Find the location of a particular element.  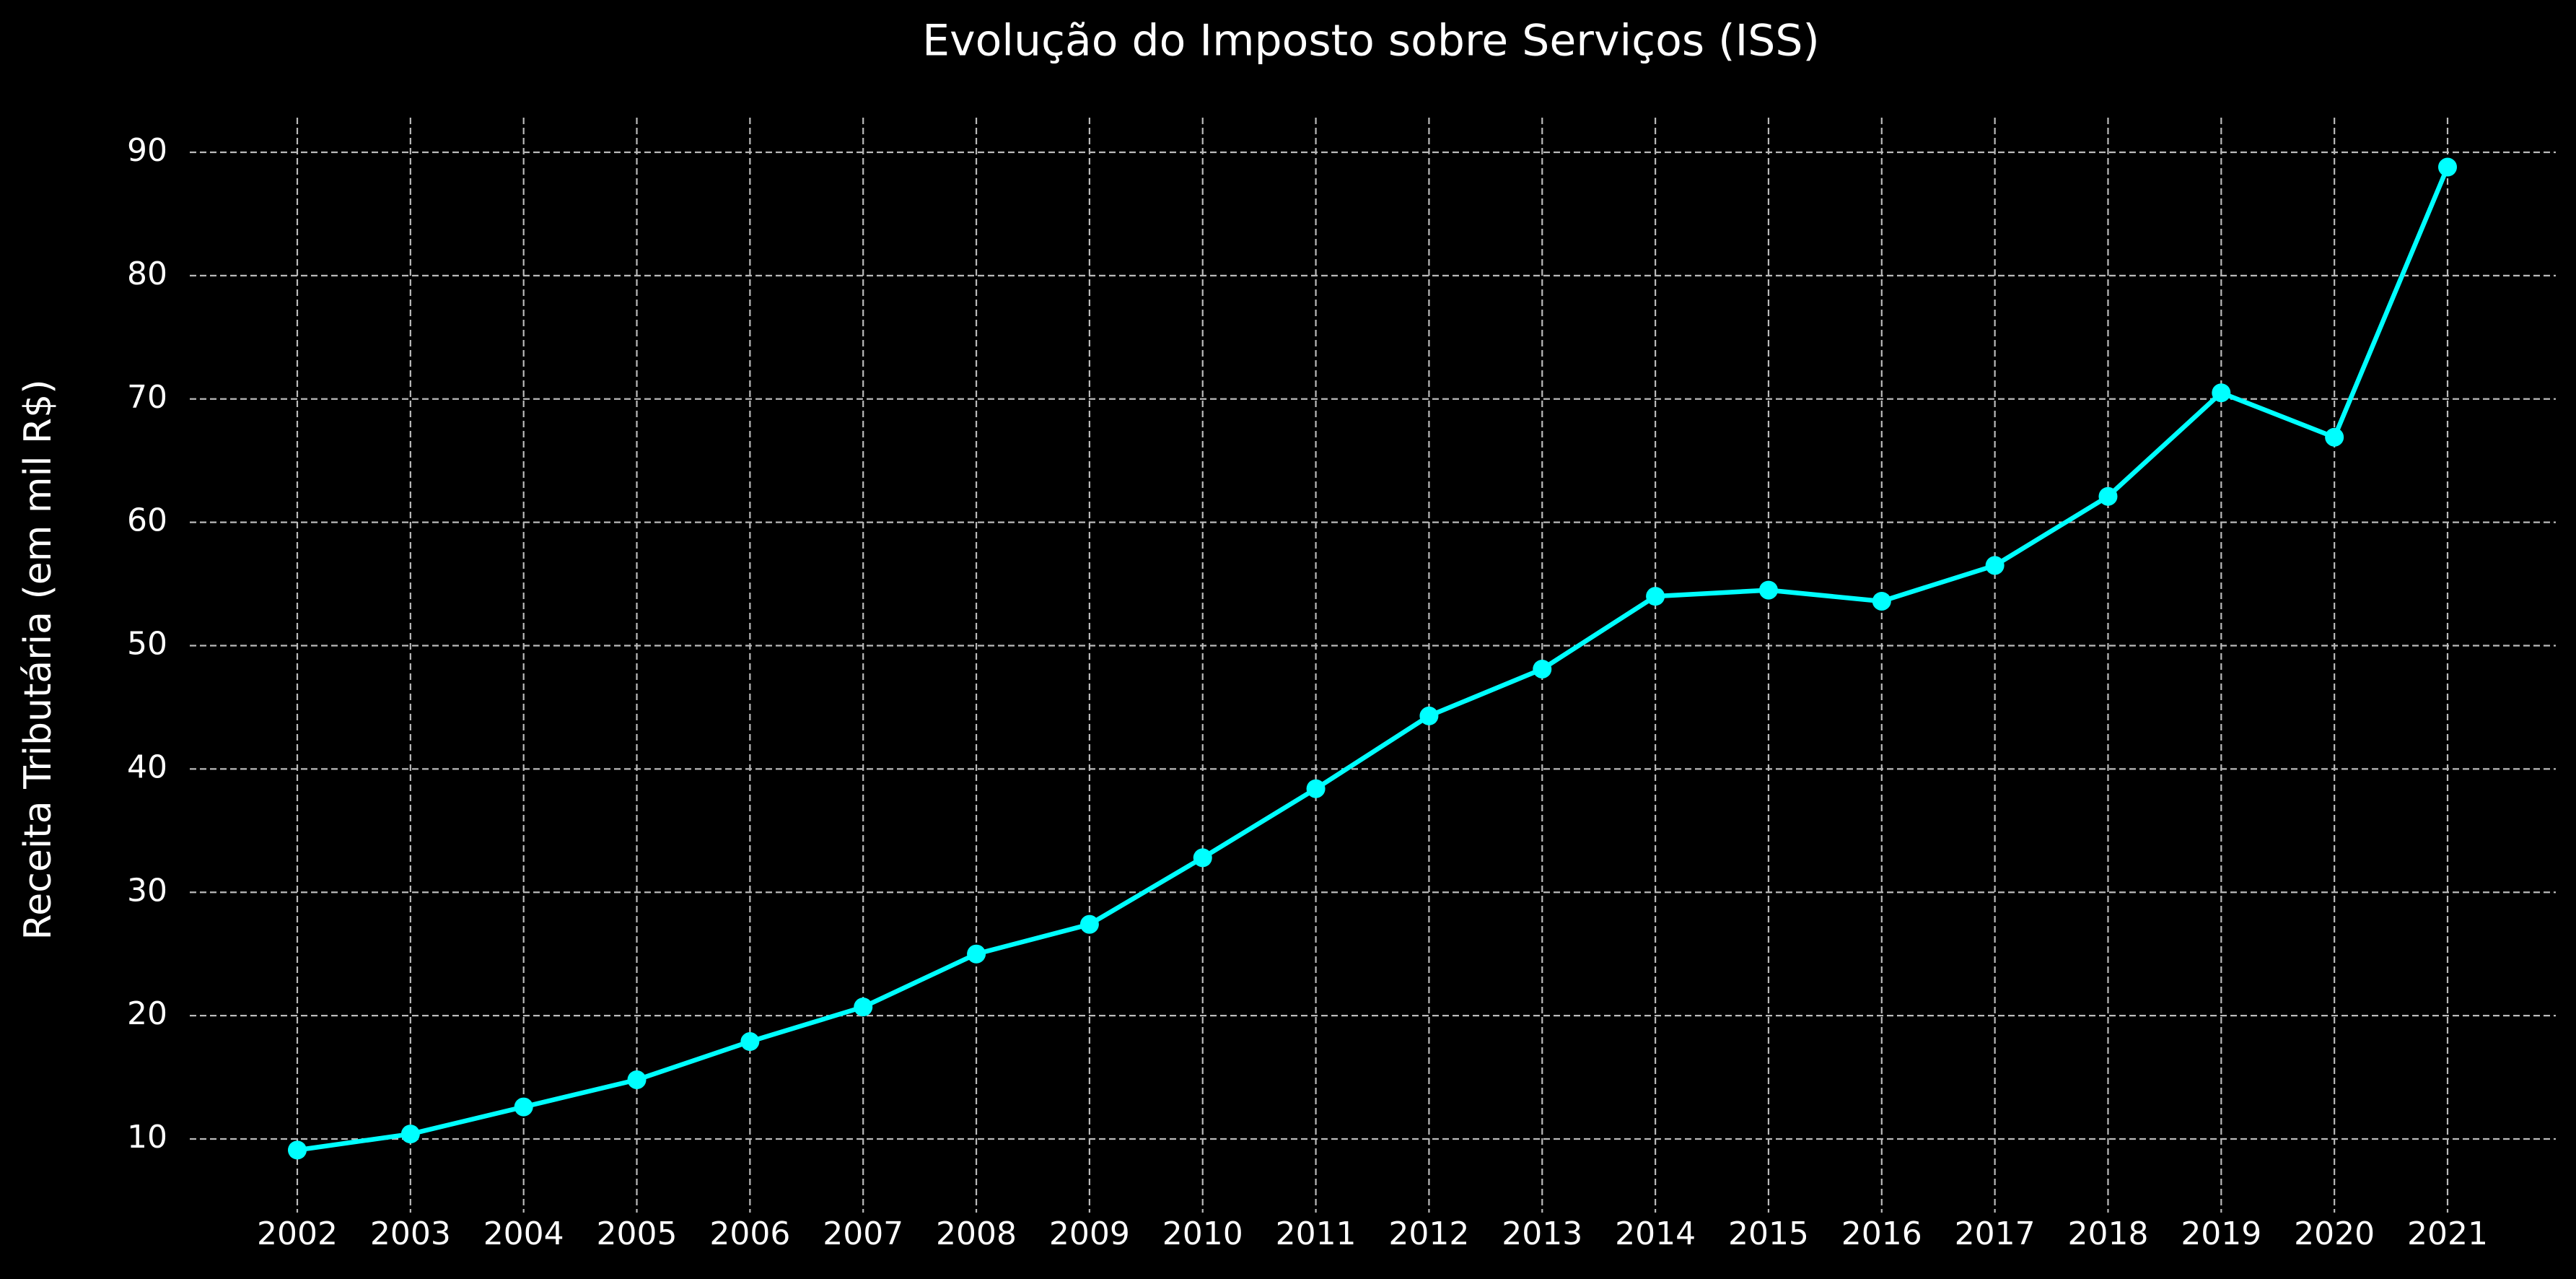

x-tick-label: 2021 is located at coordinates (2447, 1233).